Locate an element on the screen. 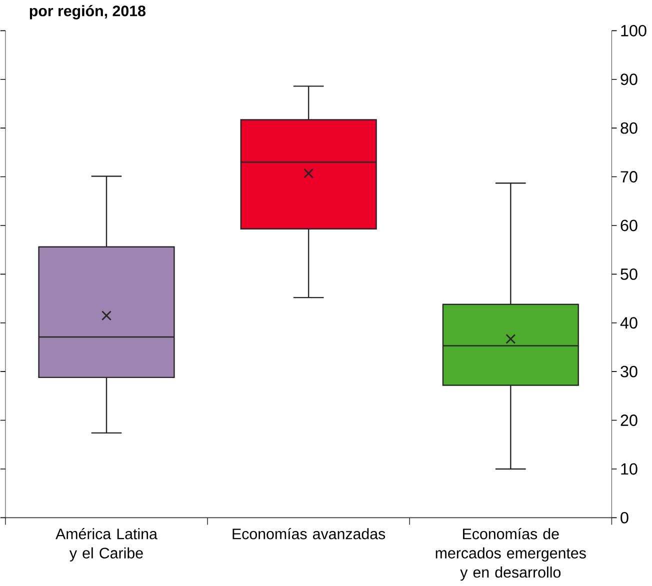  chart-title: por región, 2018 is located at coordinates (88, 12).